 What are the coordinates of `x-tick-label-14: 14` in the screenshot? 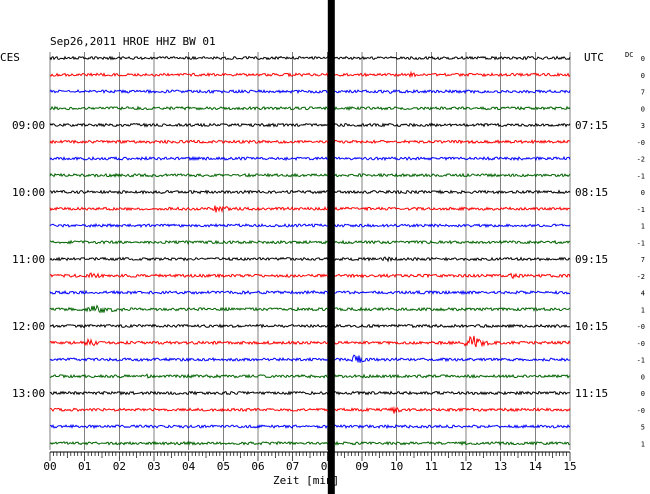 It's located at (536, 466).